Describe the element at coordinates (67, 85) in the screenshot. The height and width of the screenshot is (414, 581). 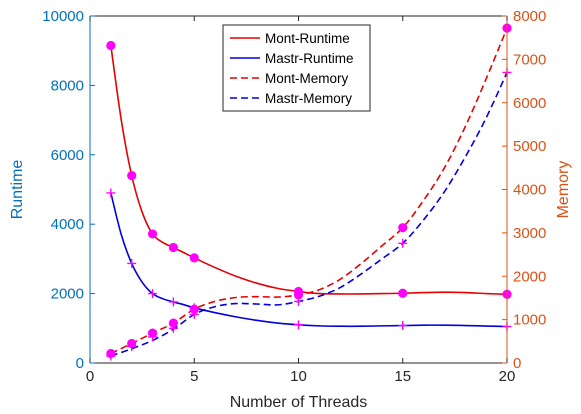
I see `y-tick-label-left: 8000` at that location.